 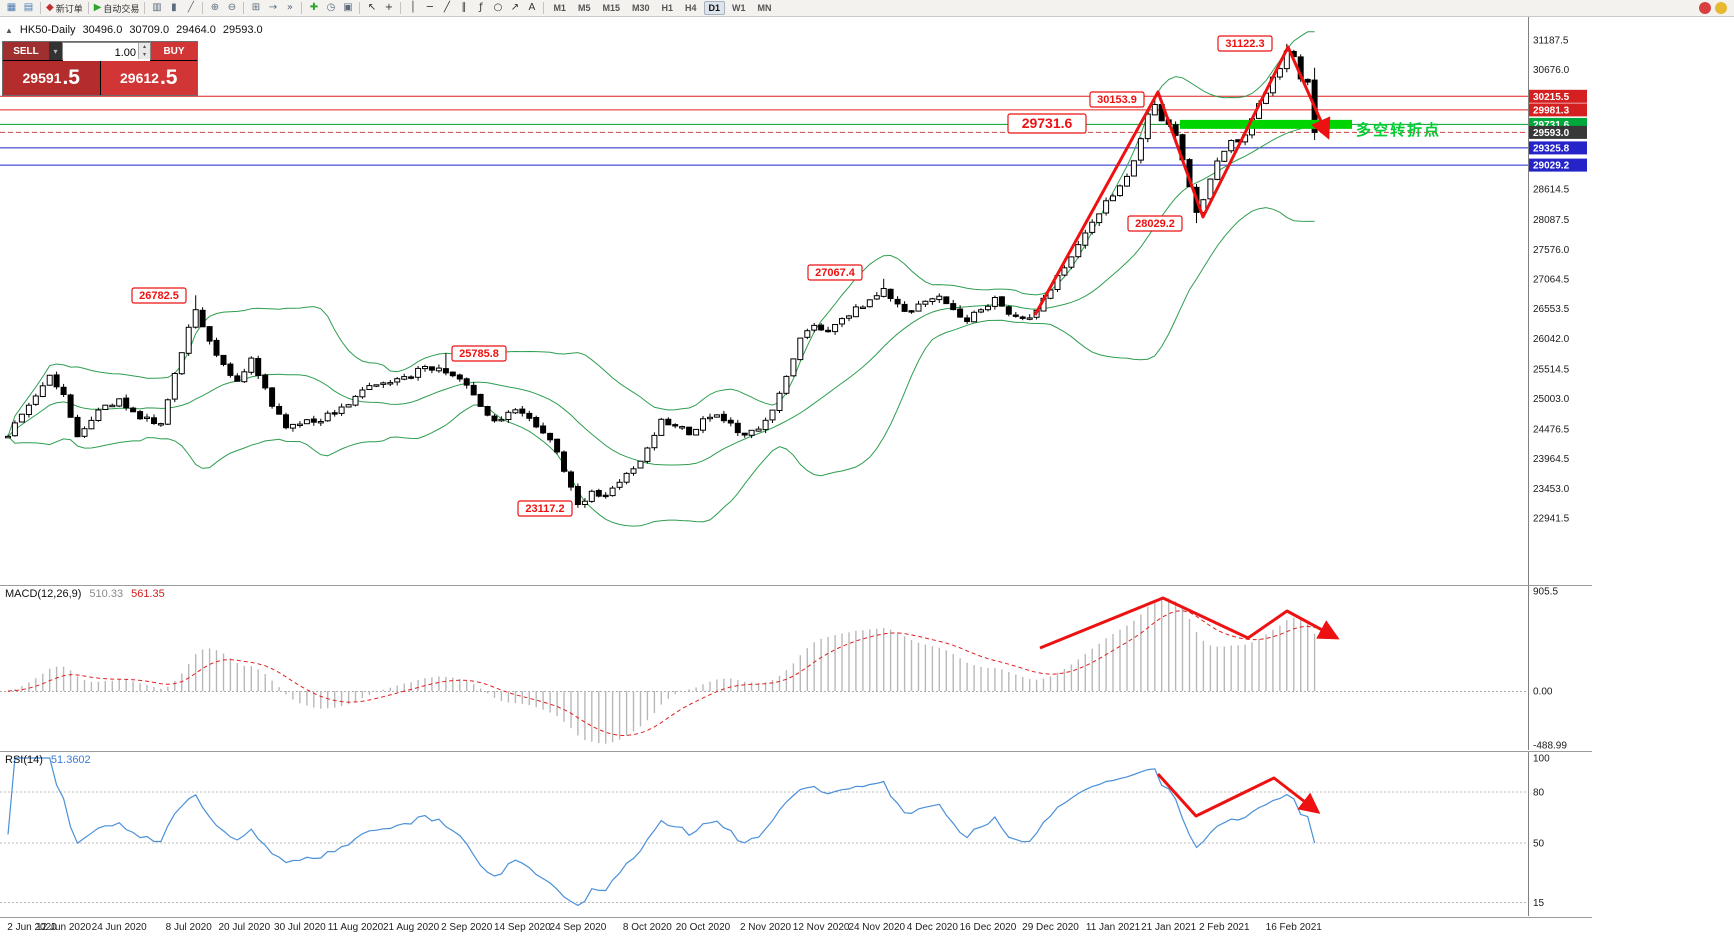 I want to click on chart-candles-button: ▮, so click(x=173, y=8).